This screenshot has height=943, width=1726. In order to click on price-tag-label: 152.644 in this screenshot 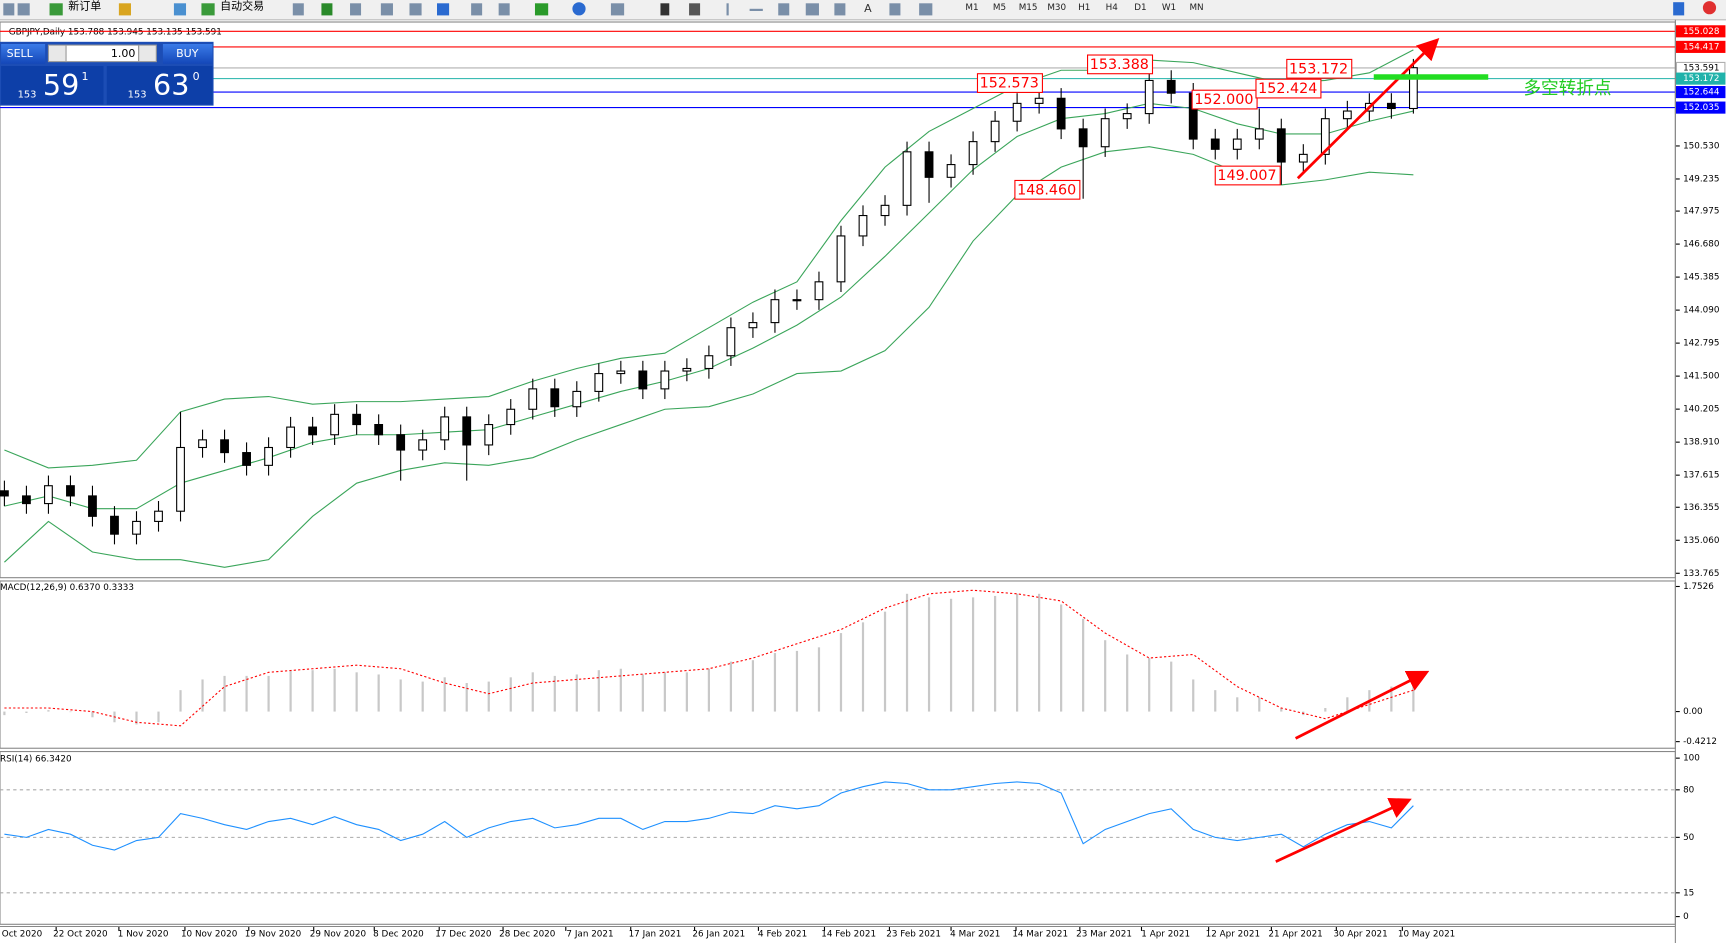, I will do `click(1701, 93)`.